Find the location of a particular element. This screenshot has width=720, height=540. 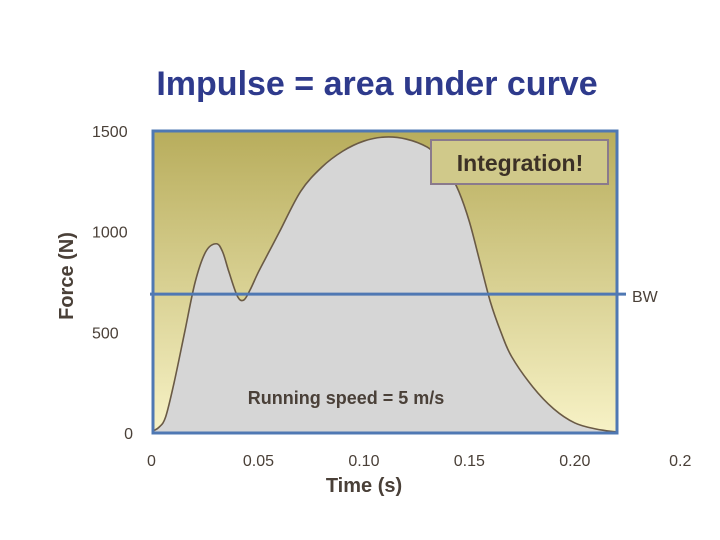

integration-box is located at coordinates (519, 162).